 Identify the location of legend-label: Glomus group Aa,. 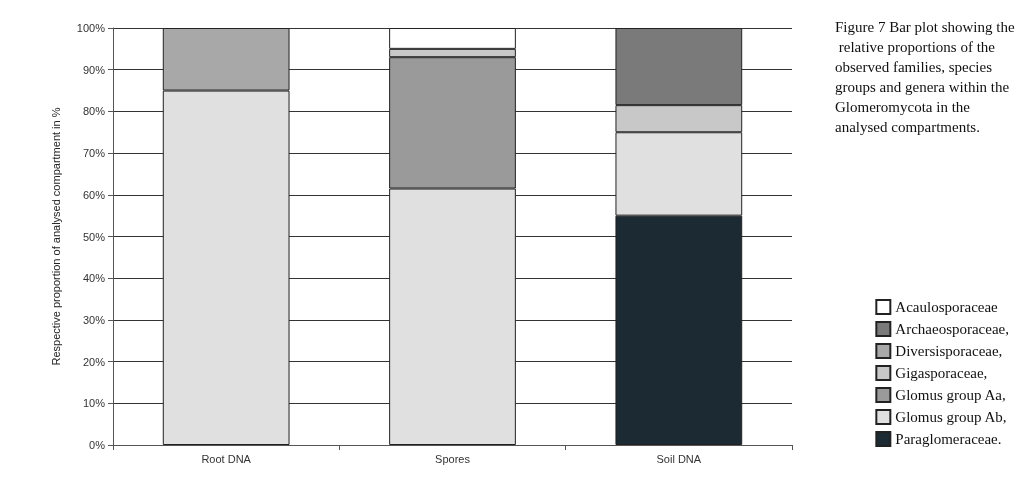
(950, 395).